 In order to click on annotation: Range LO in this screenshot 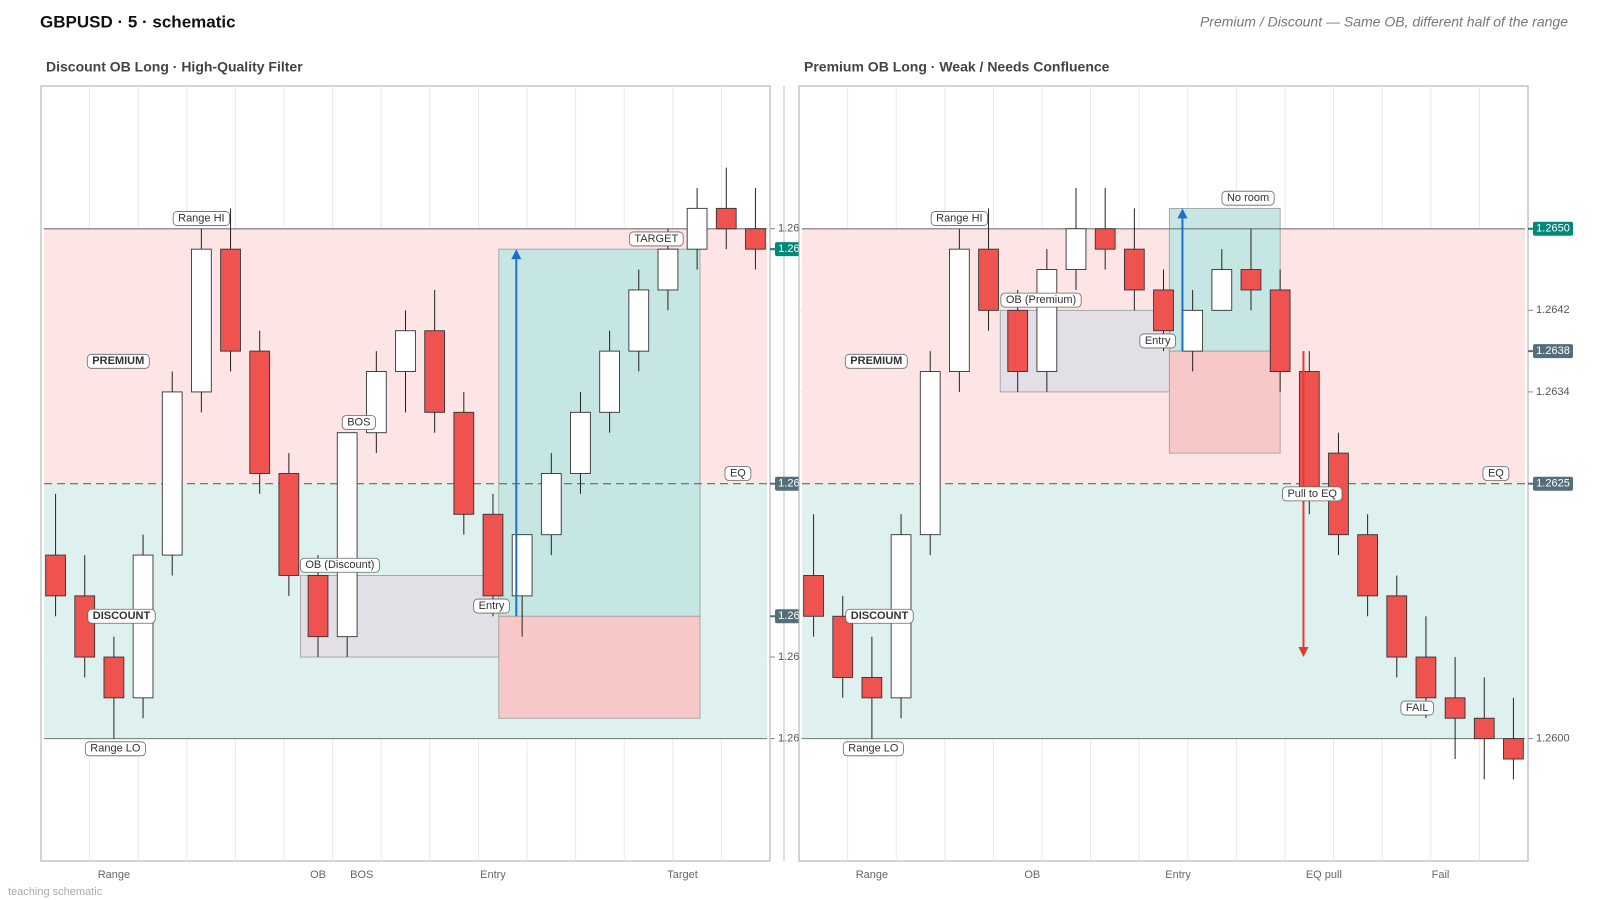, I will do `click(115, 749)`.